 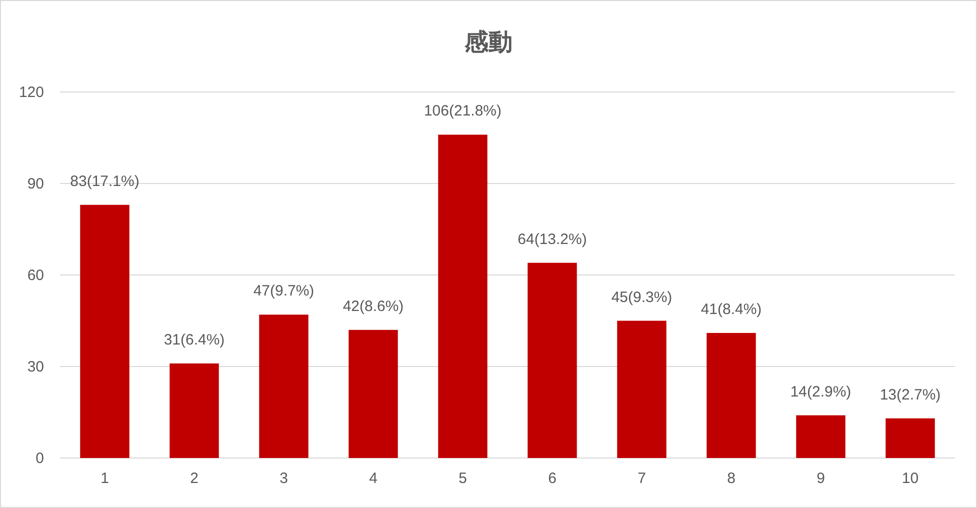 What do you see at coordinates (35, 367) in the screenshot?
I see `y-tick: 30` at bounding box center [35, 367].